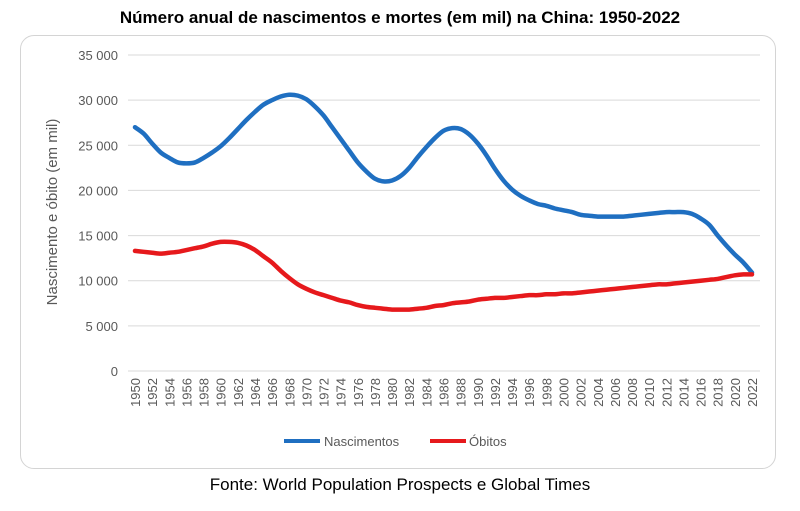  I want to click on x-tick-label: 2018, so click(718, 392).